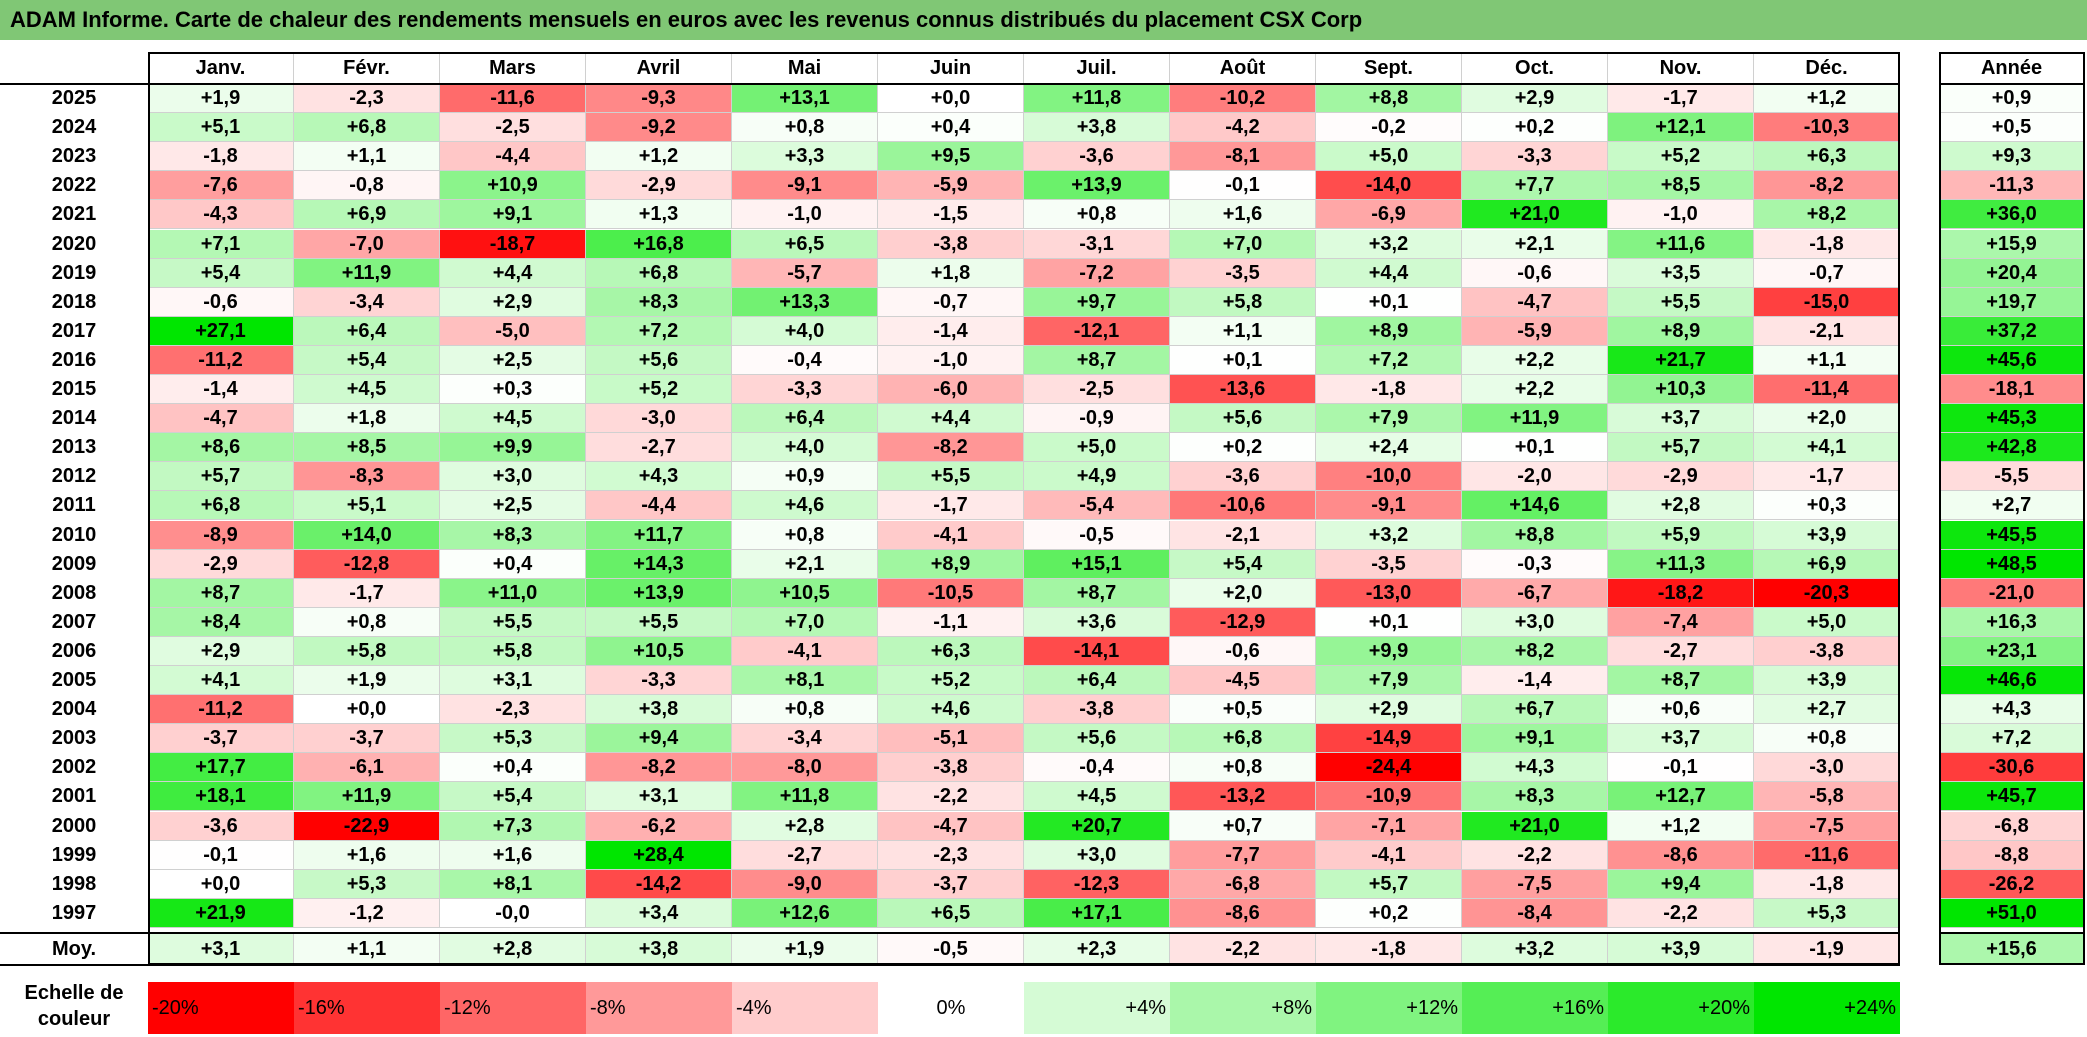 The image size is (2087, 1037). Describe the element at coordinates (1097, 273) in the screenshot. I see `heatmap-cell: -7,2` at that location.